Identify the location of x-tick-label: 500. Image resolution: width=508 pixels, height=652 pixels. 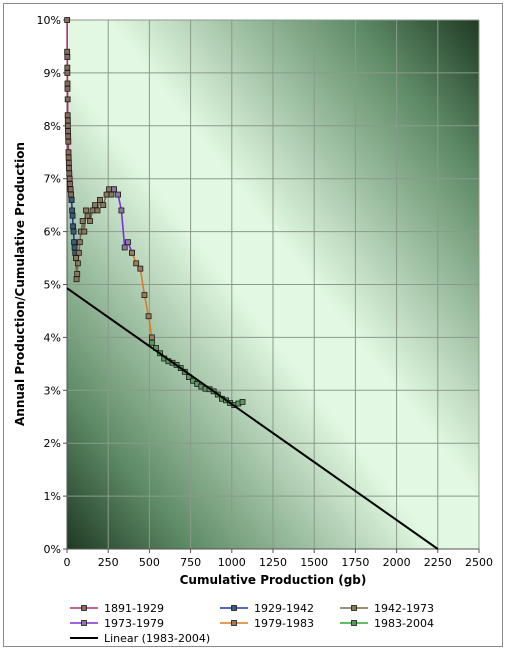
(149, 562).